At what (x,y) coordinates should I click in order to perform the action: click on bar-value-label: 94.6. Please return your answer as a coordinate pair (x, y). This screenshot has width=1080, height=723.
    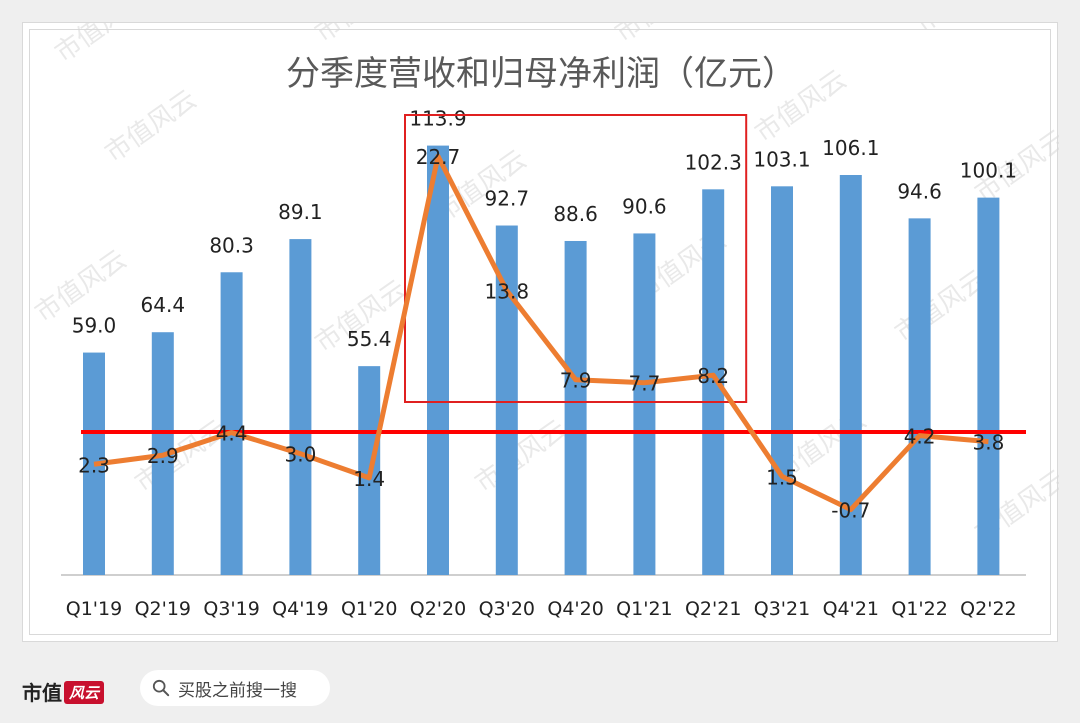
    Looking at the image, I should click on (919, 191).